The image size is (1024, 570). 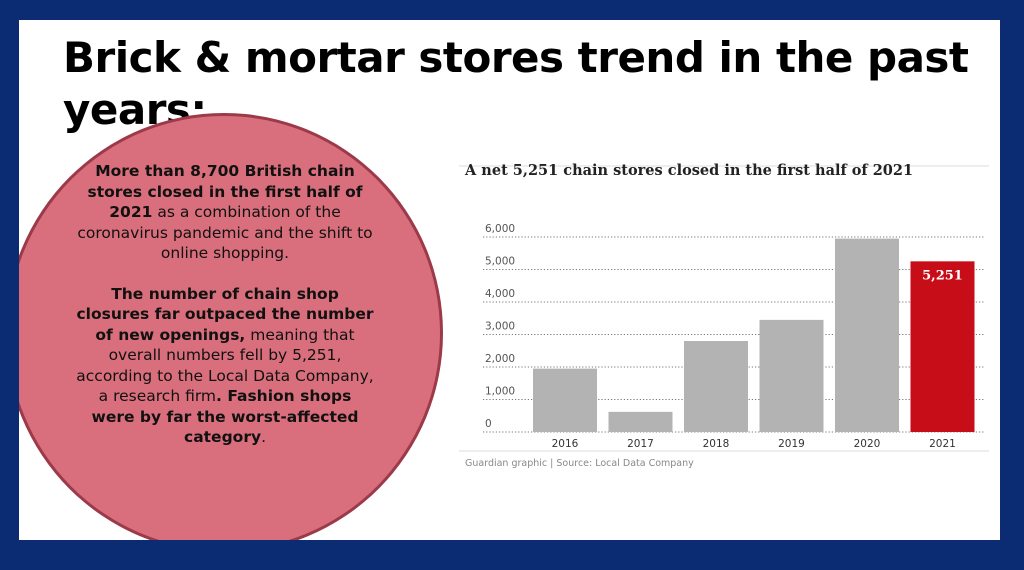 What do you see at coordinates (640, 444) in the screenshot?
I see `x-tick-label: 2017` at bounding box center [640, 444].